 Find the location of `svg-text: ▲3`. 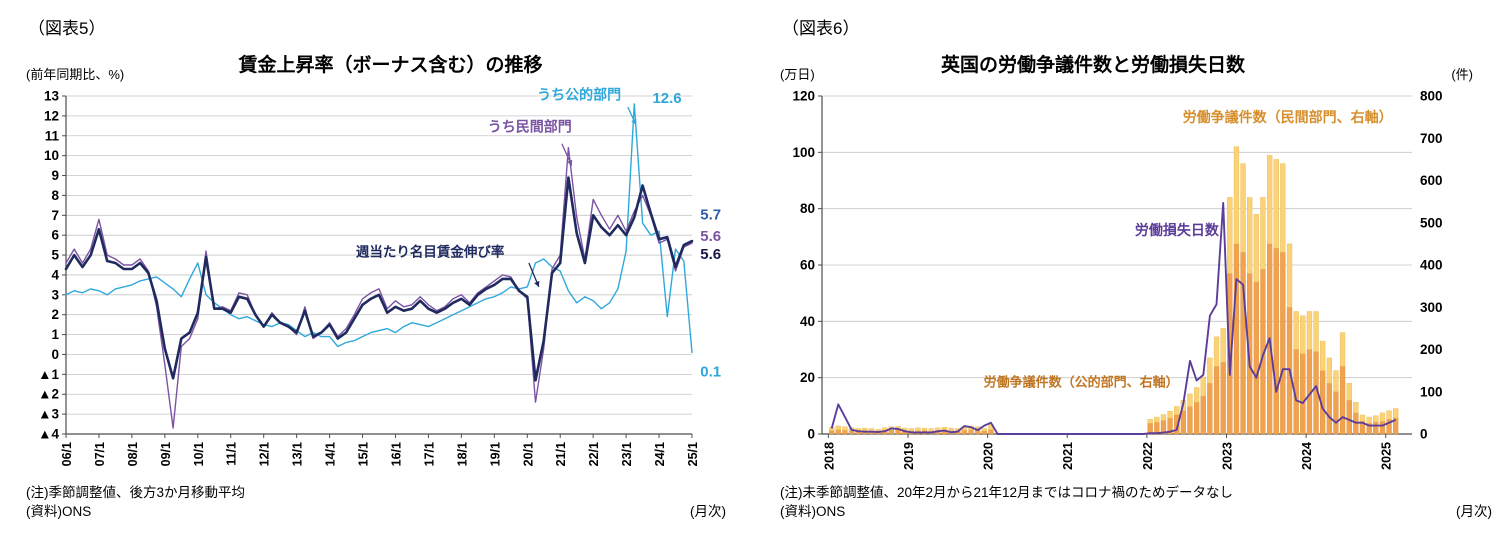

svg-text: ▲3 is located at coordinates (48, 414).